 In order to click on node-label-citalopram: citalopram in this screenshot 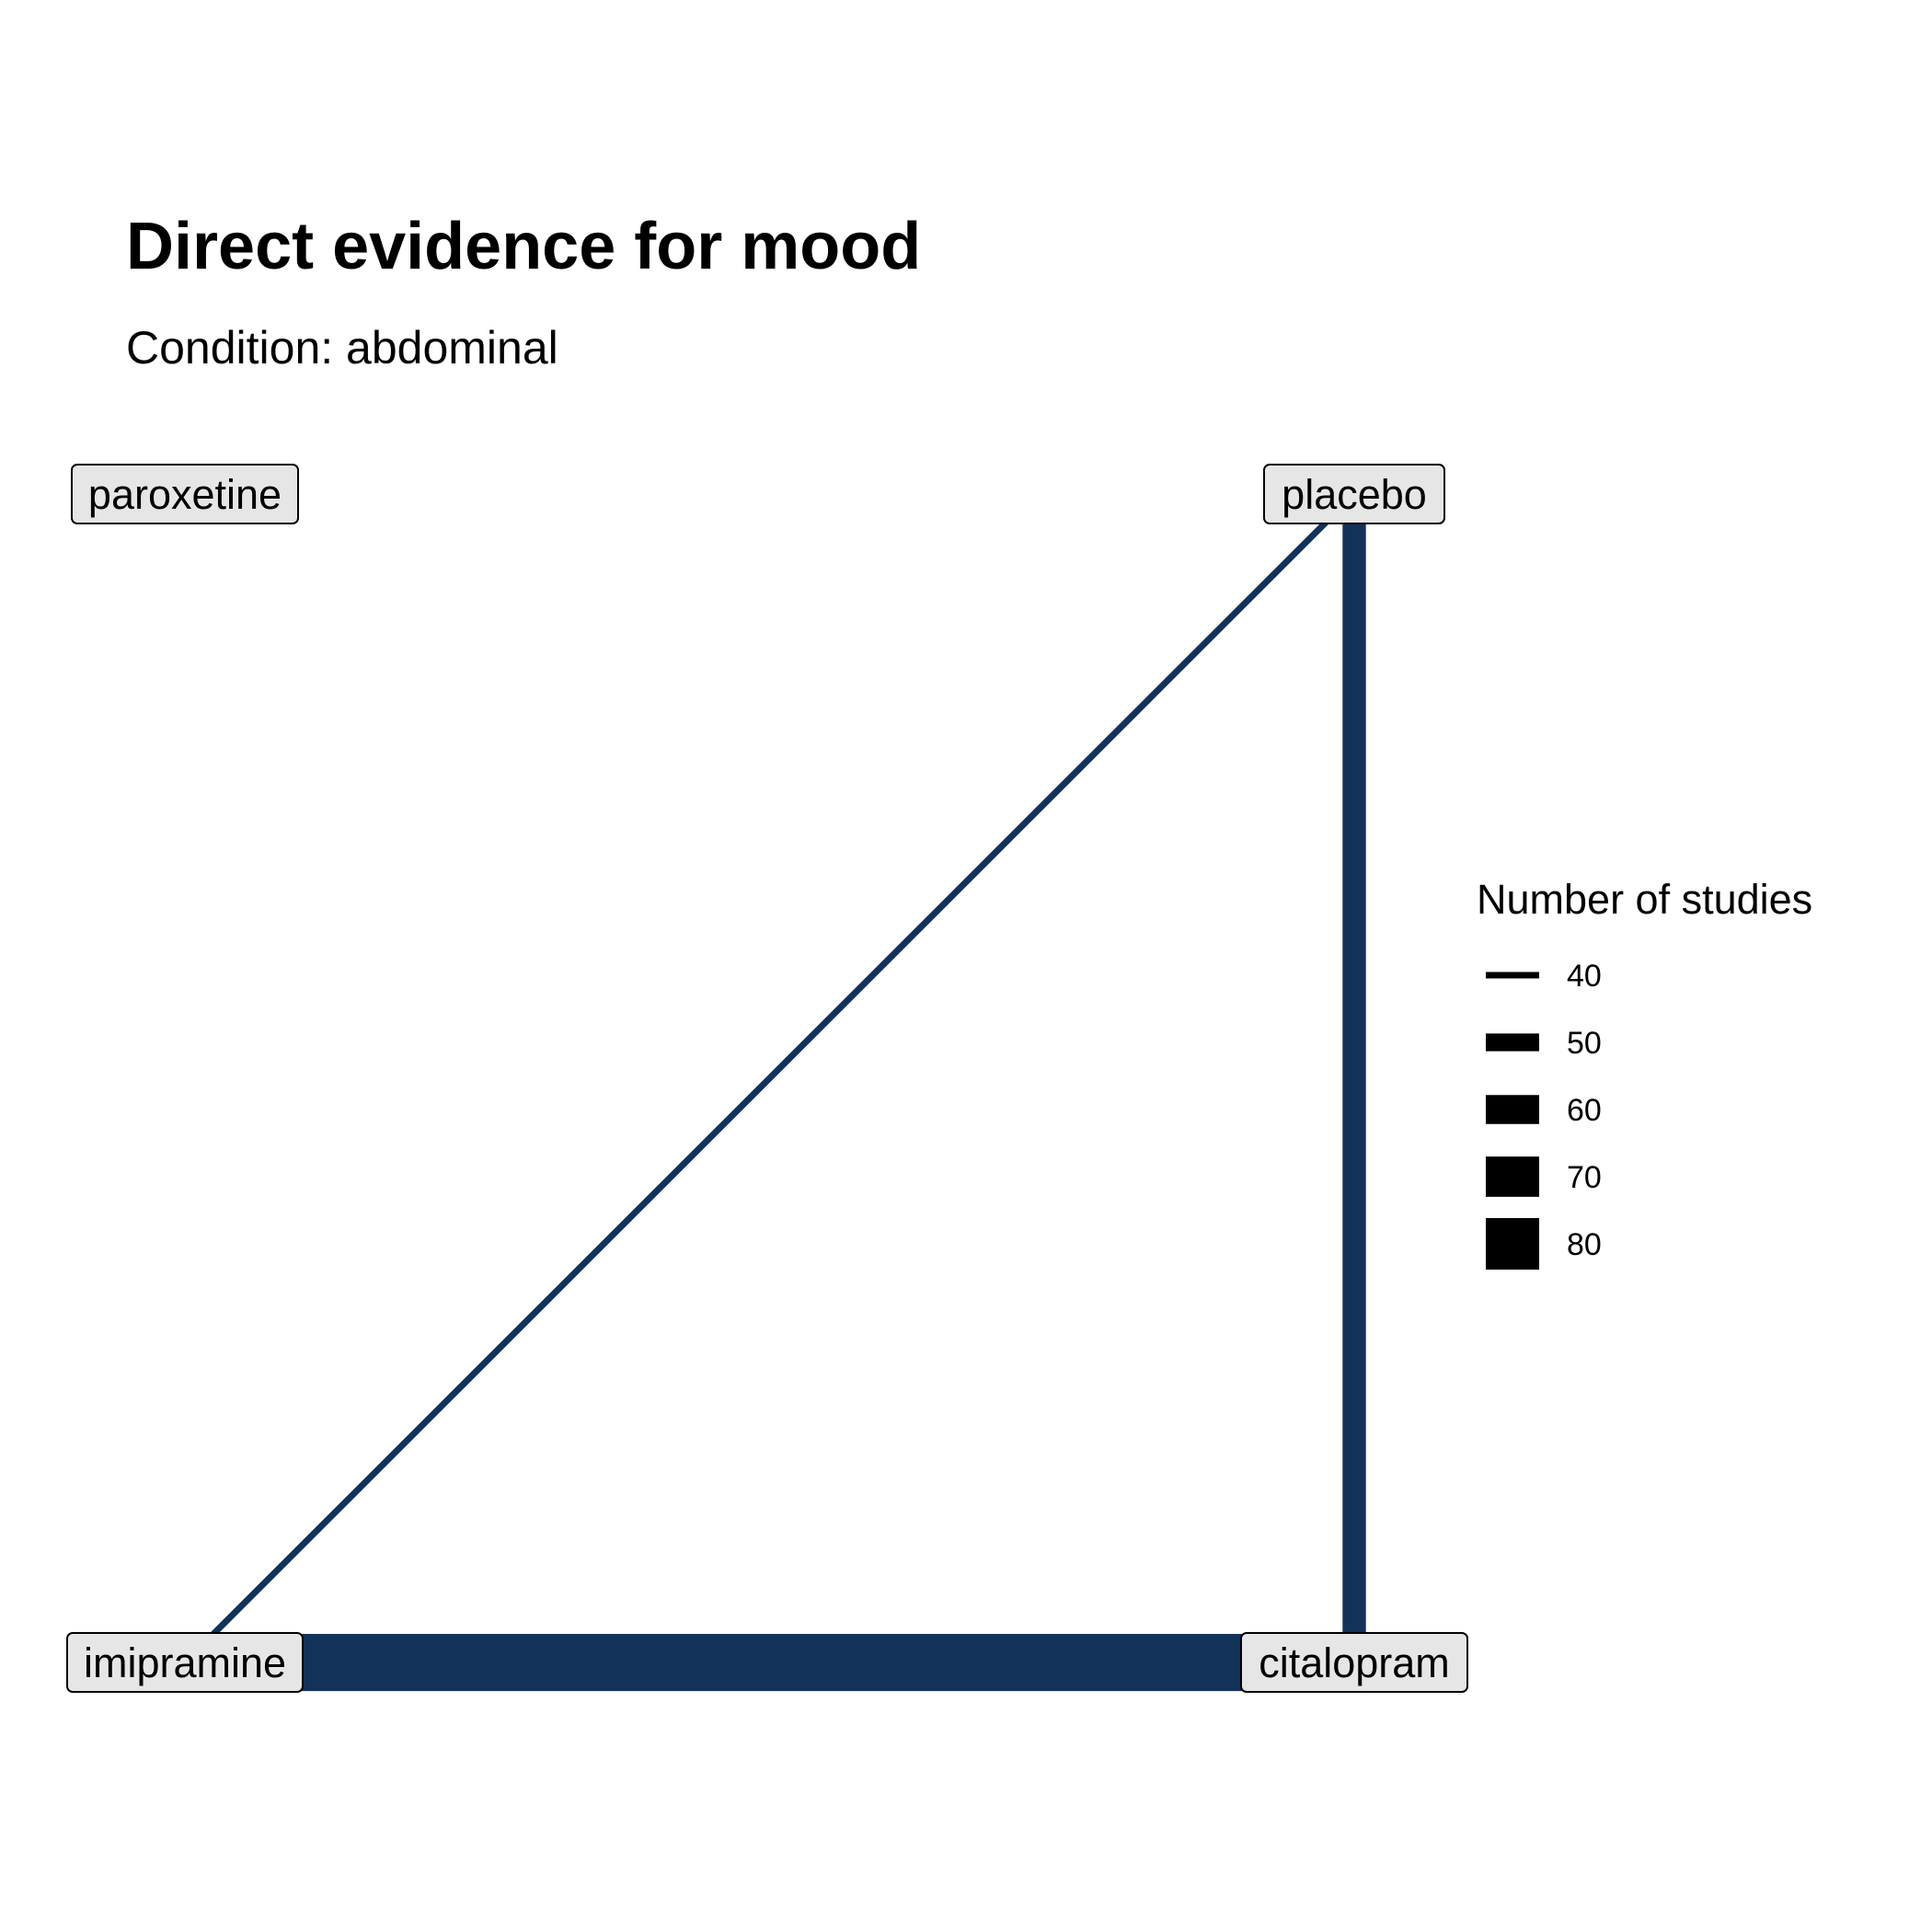, I will do `click(1354, 1662)`.